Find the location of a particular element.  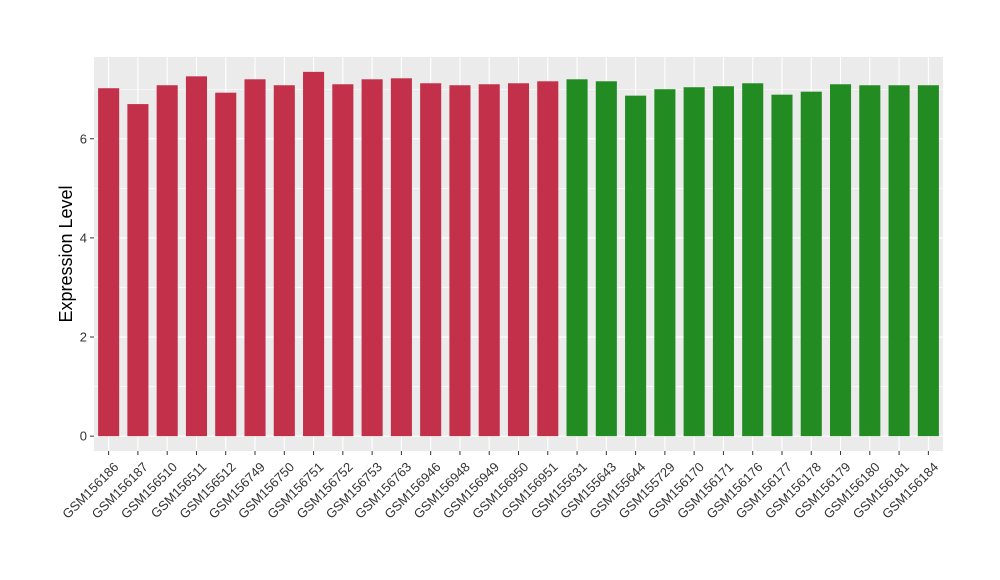

bar-GSM155729 is located at coordinates (665, 263).